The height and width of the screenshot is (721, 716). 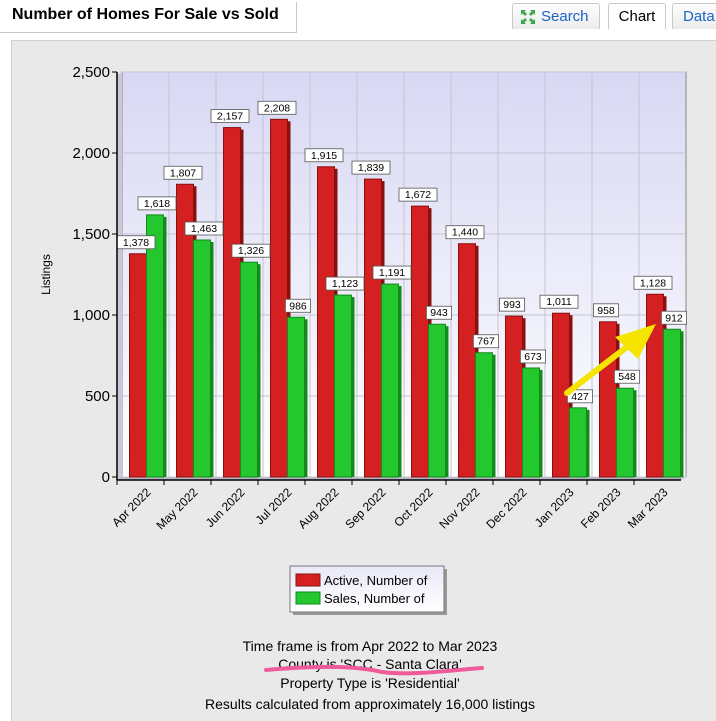 What do you see at coordinates (413, 507) in the screenshot?
I see `x-tick-label: Oct 2022` at bounding box center [413, 507].